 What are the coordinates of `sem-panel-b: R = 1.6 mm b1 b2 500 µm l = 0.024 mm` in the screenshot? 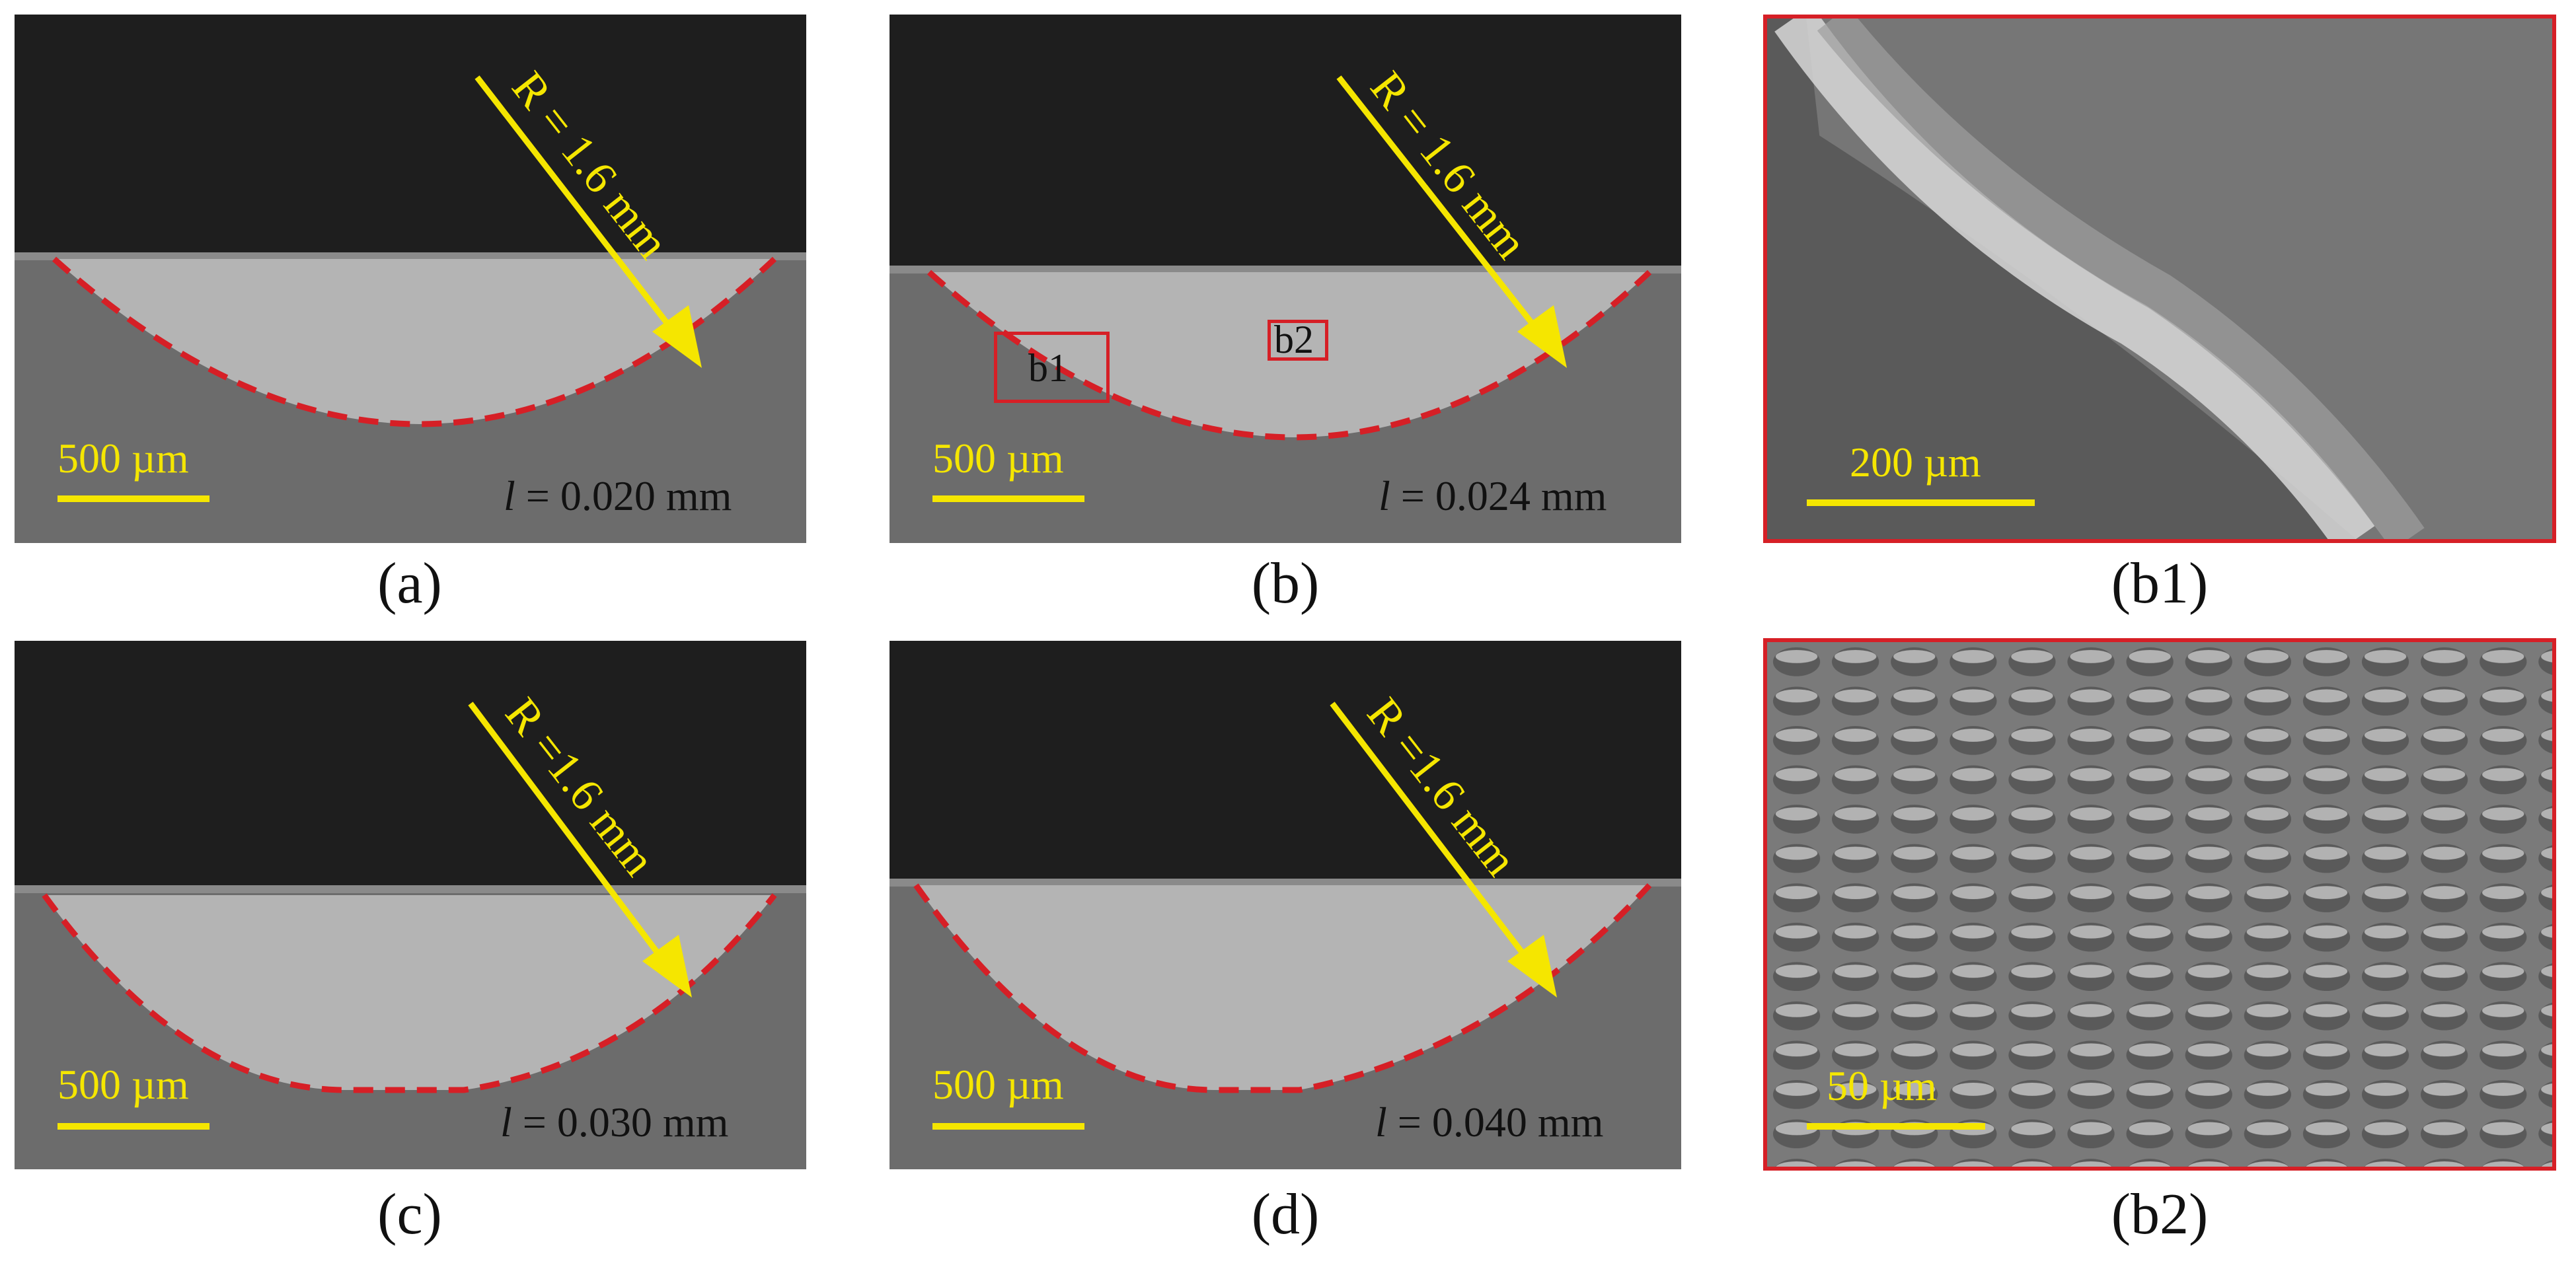 It's located at (1285, 279).